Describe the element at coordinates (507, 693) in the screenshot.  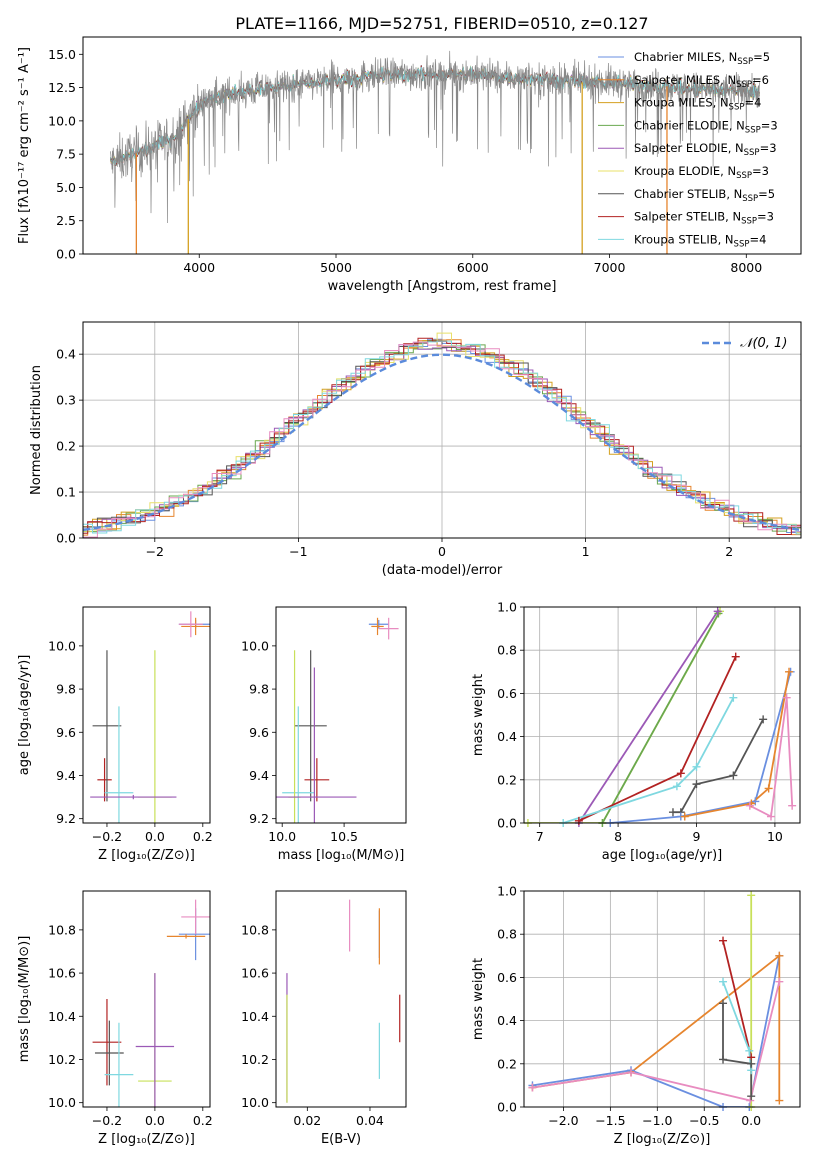
I see `y-tick-label: 0.6` at that location.